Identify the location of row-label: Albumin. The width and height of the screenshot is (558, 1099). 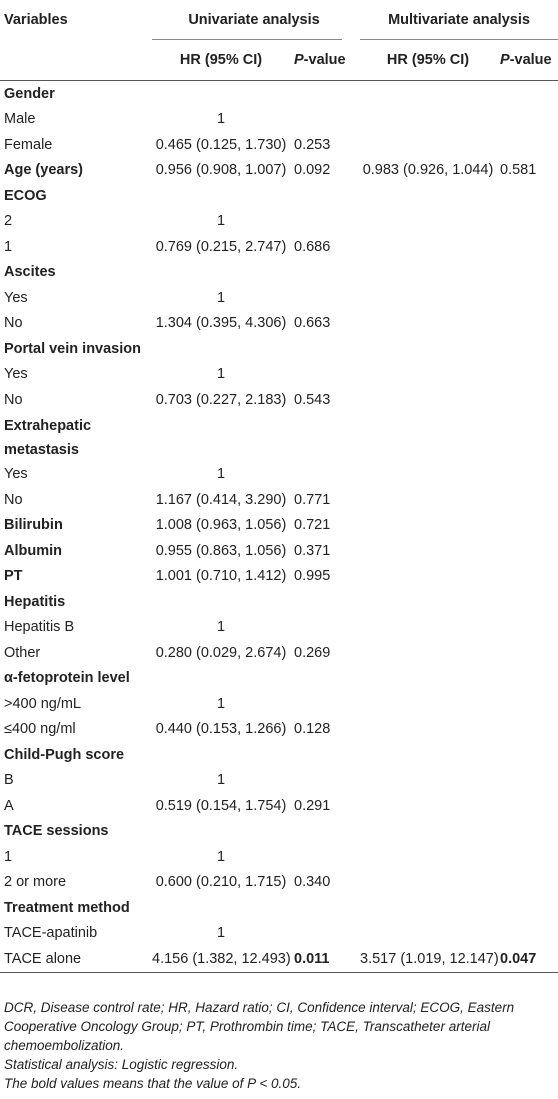
(33, 550).